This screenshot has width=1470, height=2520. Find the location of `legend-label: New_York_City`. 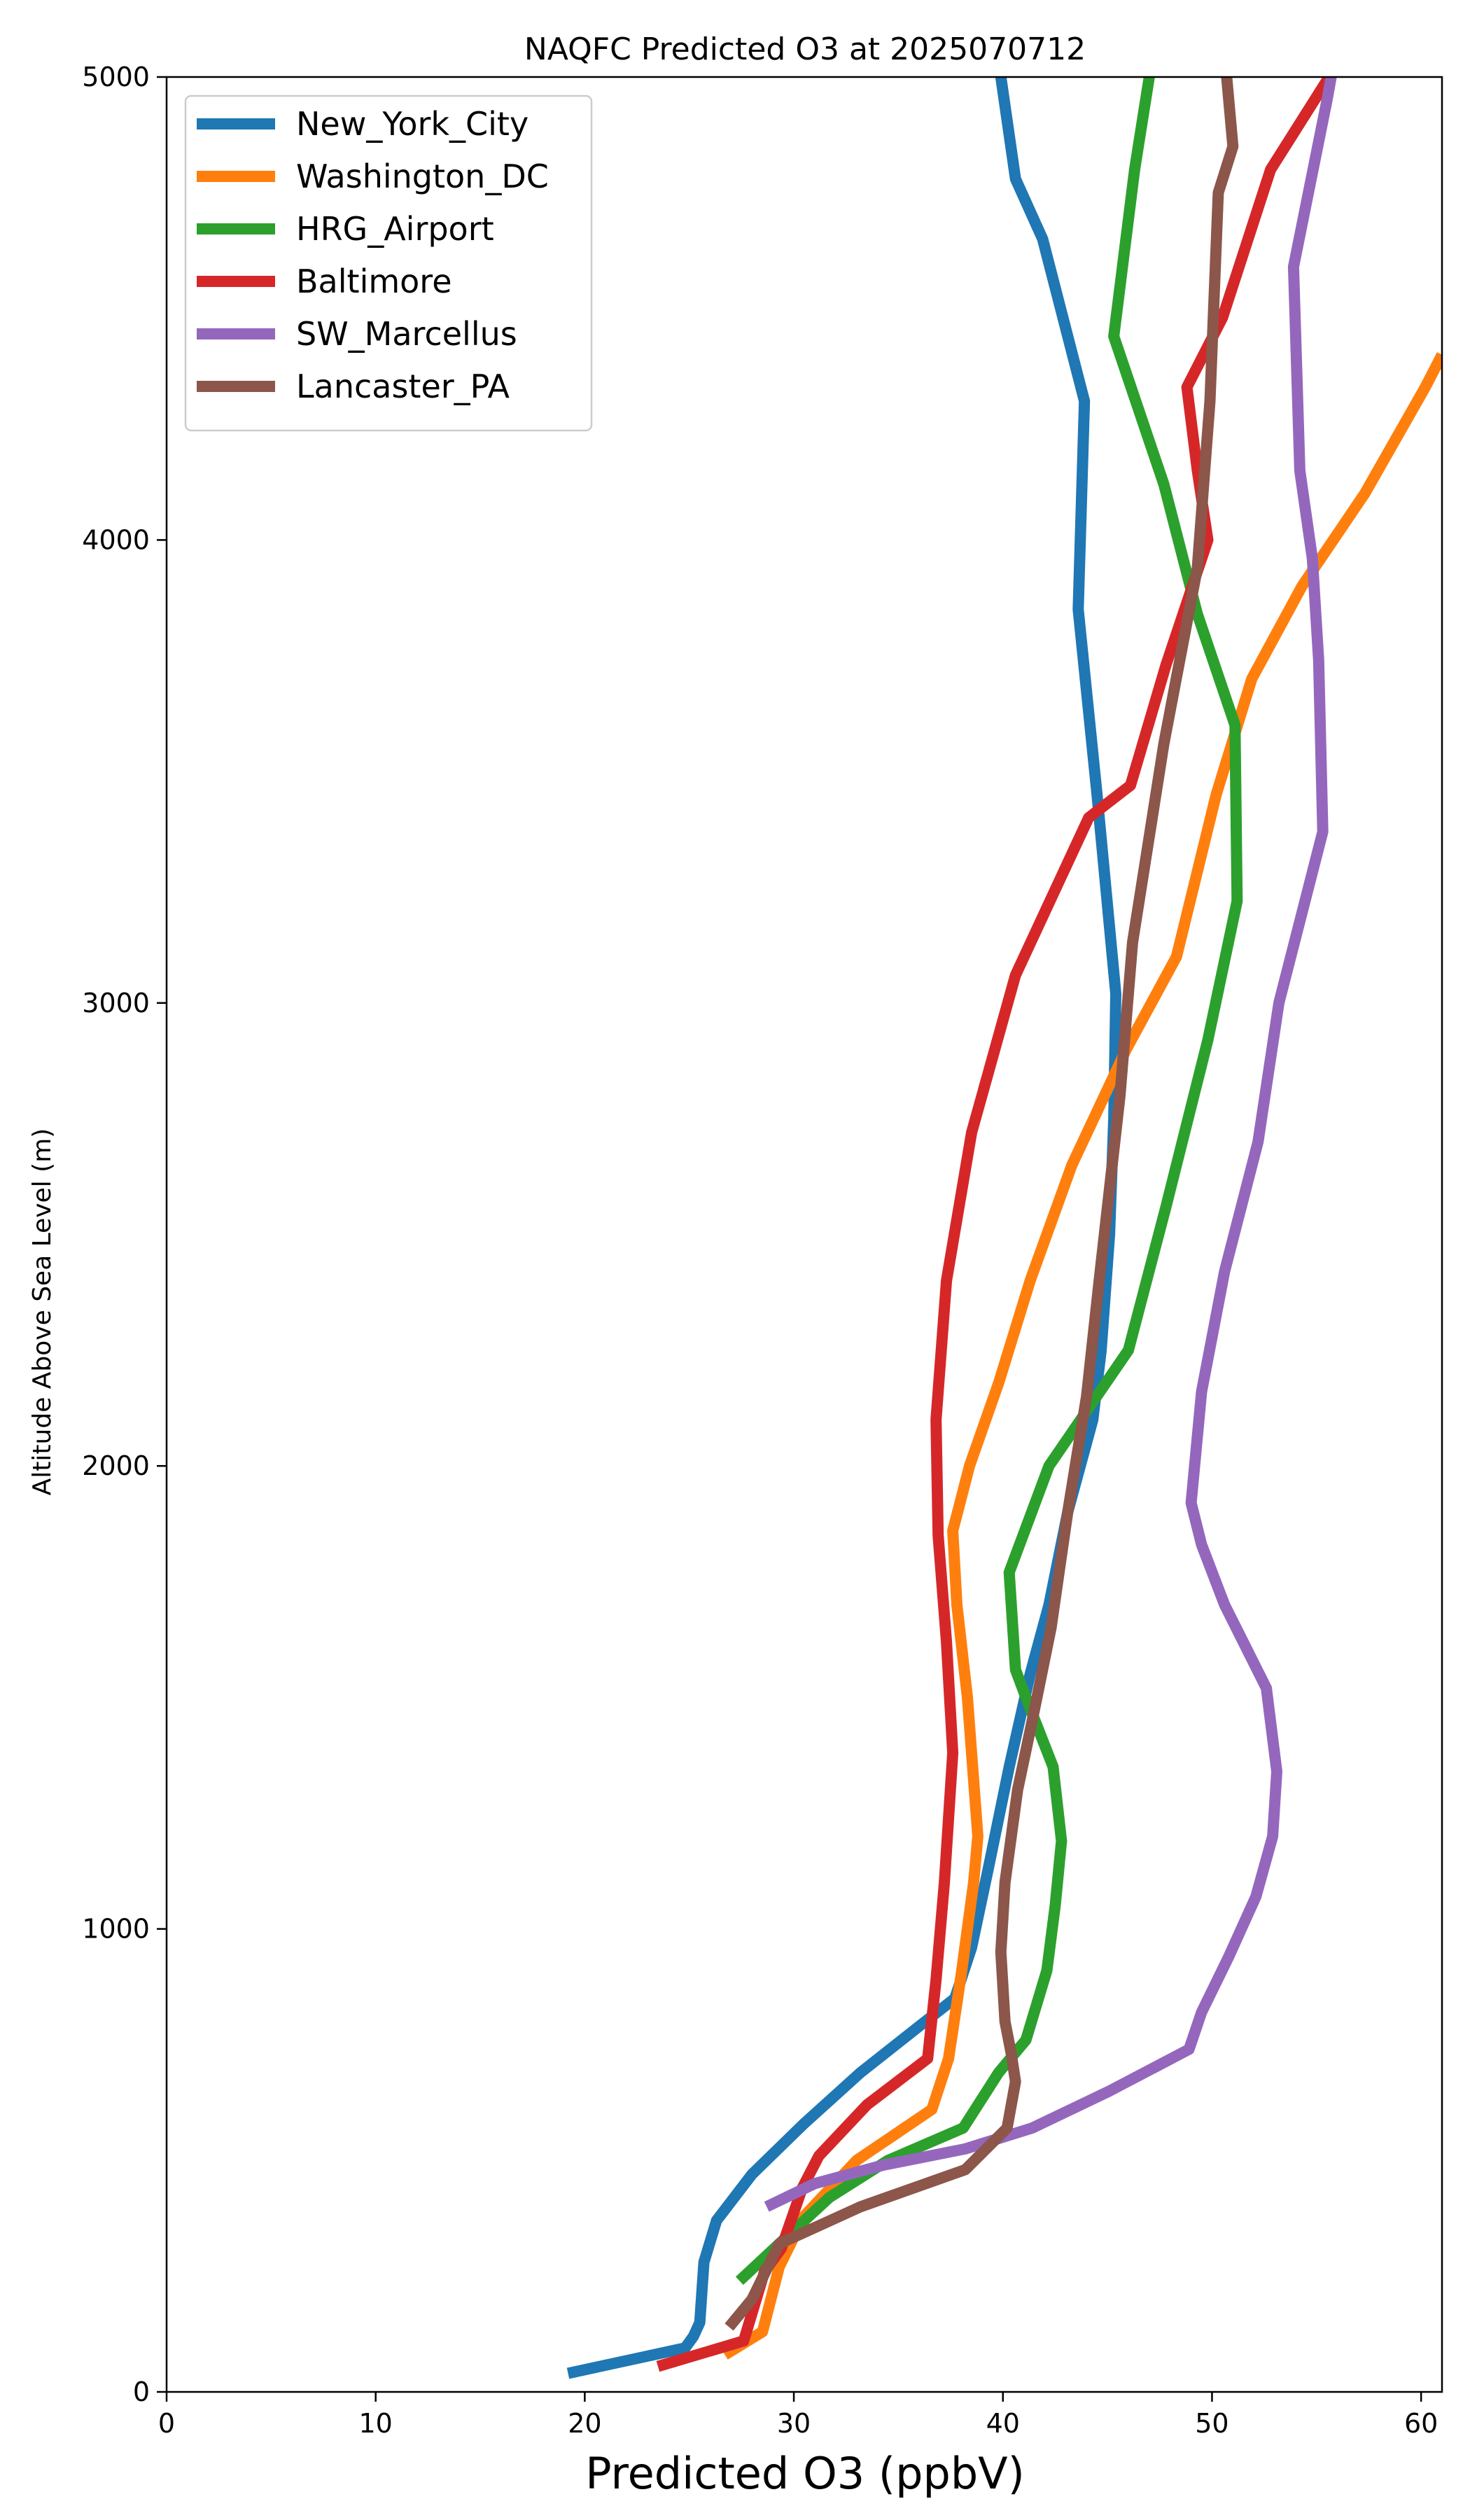

legend-label: New_York_City is located at coordinates (412, 124).